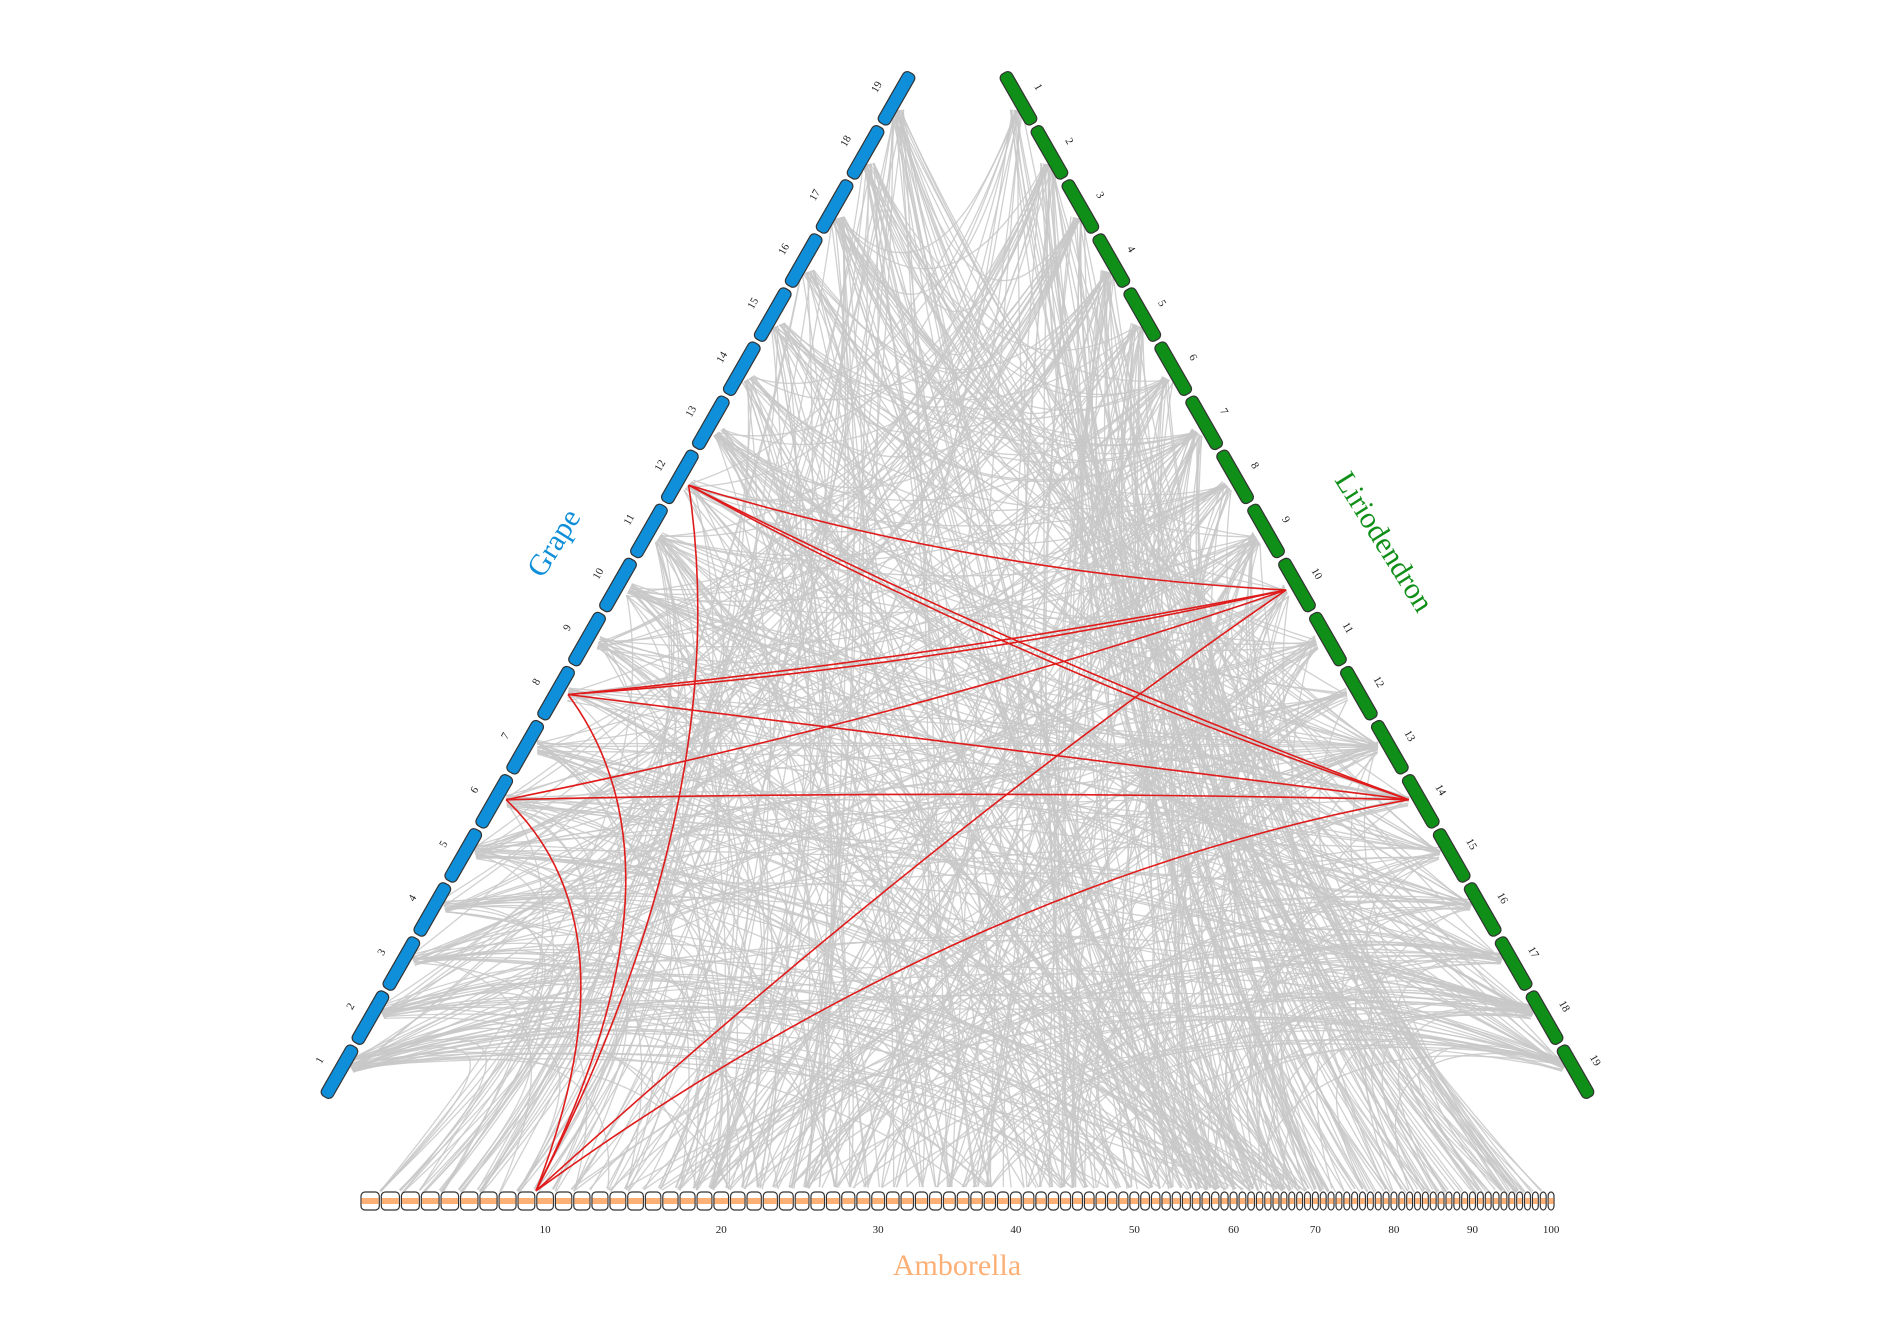  Describe the element at coordinates (1223, 411) in the screenshot. I see `liriodendron-chromosome-label: 7` at that location.